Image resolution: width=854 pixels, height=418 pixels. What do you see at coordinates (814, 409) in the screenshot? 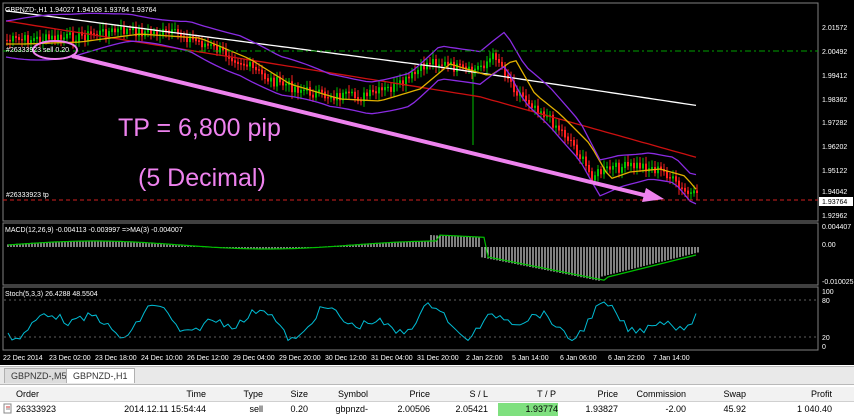
I see `order-profit: 1 040.40` at bounding box center [814, 409].